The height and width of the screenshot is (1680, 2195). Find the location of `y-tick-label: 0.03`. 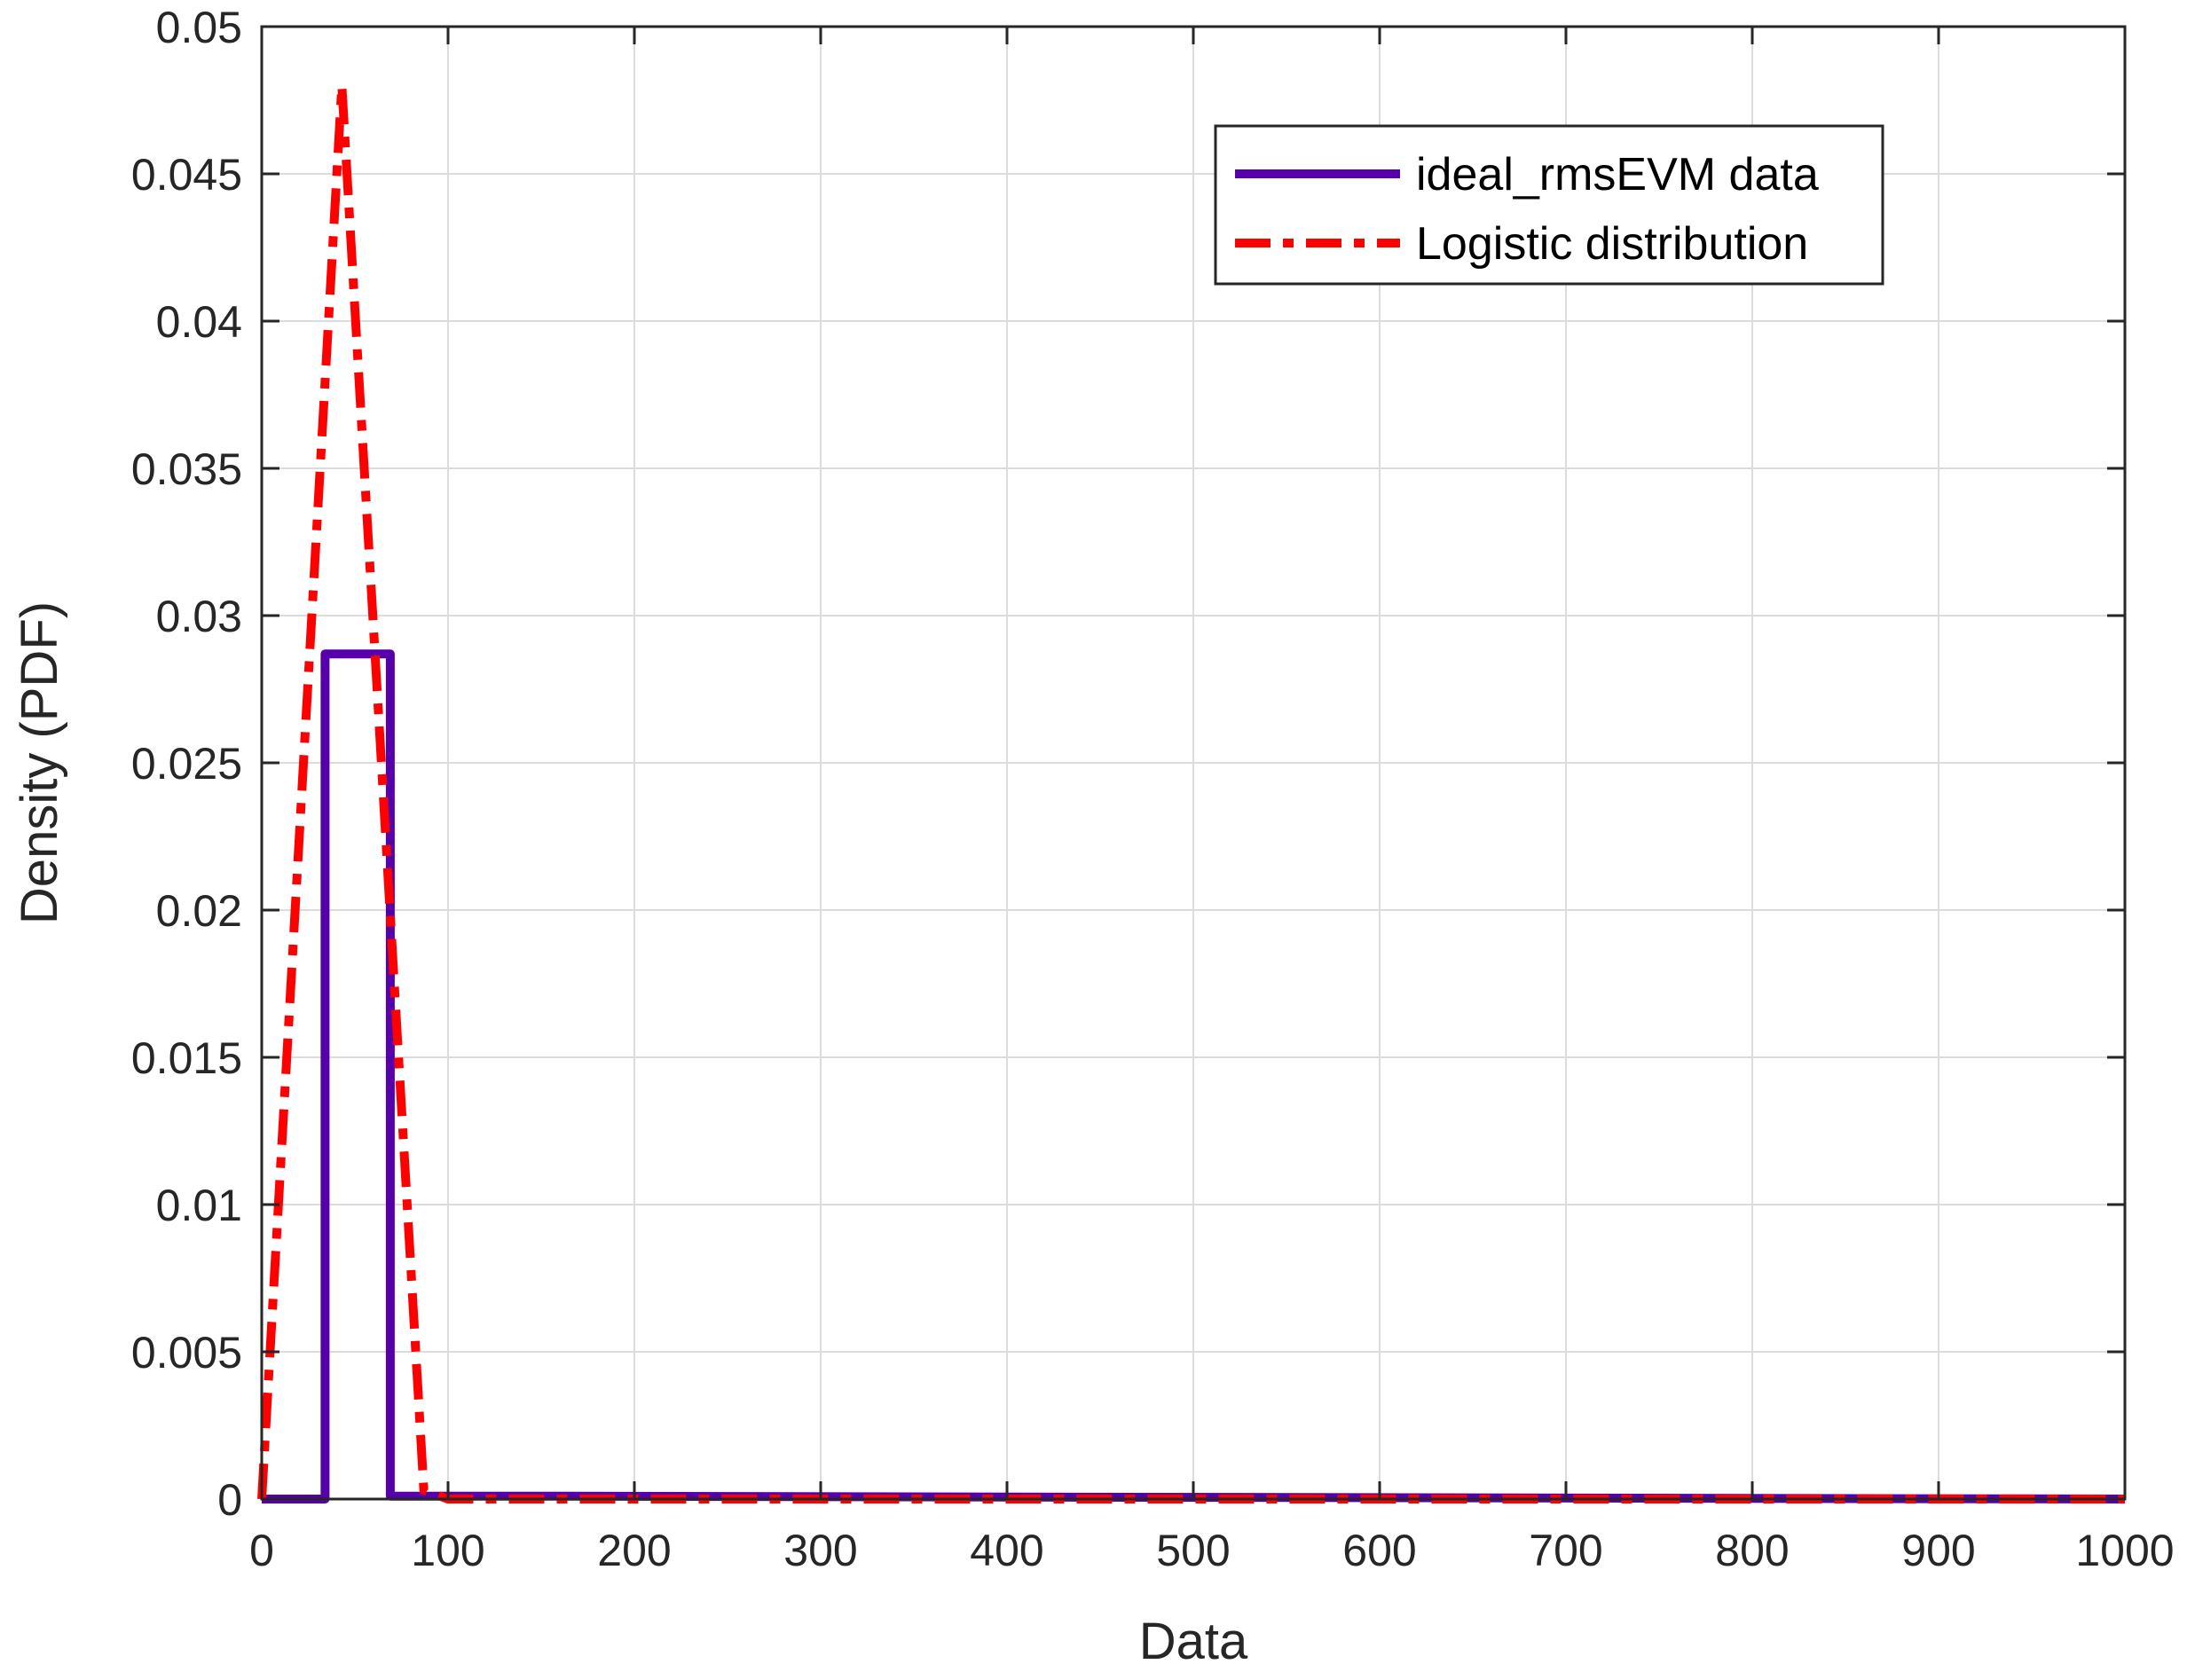

y-tick-label: 0.03 is located at coordinates (199, 616).